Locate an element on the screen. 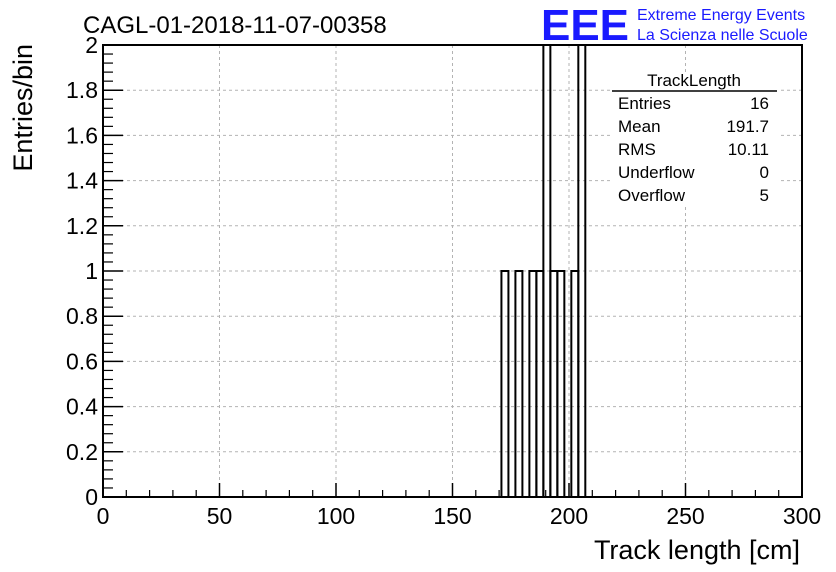 The height and width of the screenshot is (572, 836). x-tick-label: 300 is located at coordinates (802, 516).